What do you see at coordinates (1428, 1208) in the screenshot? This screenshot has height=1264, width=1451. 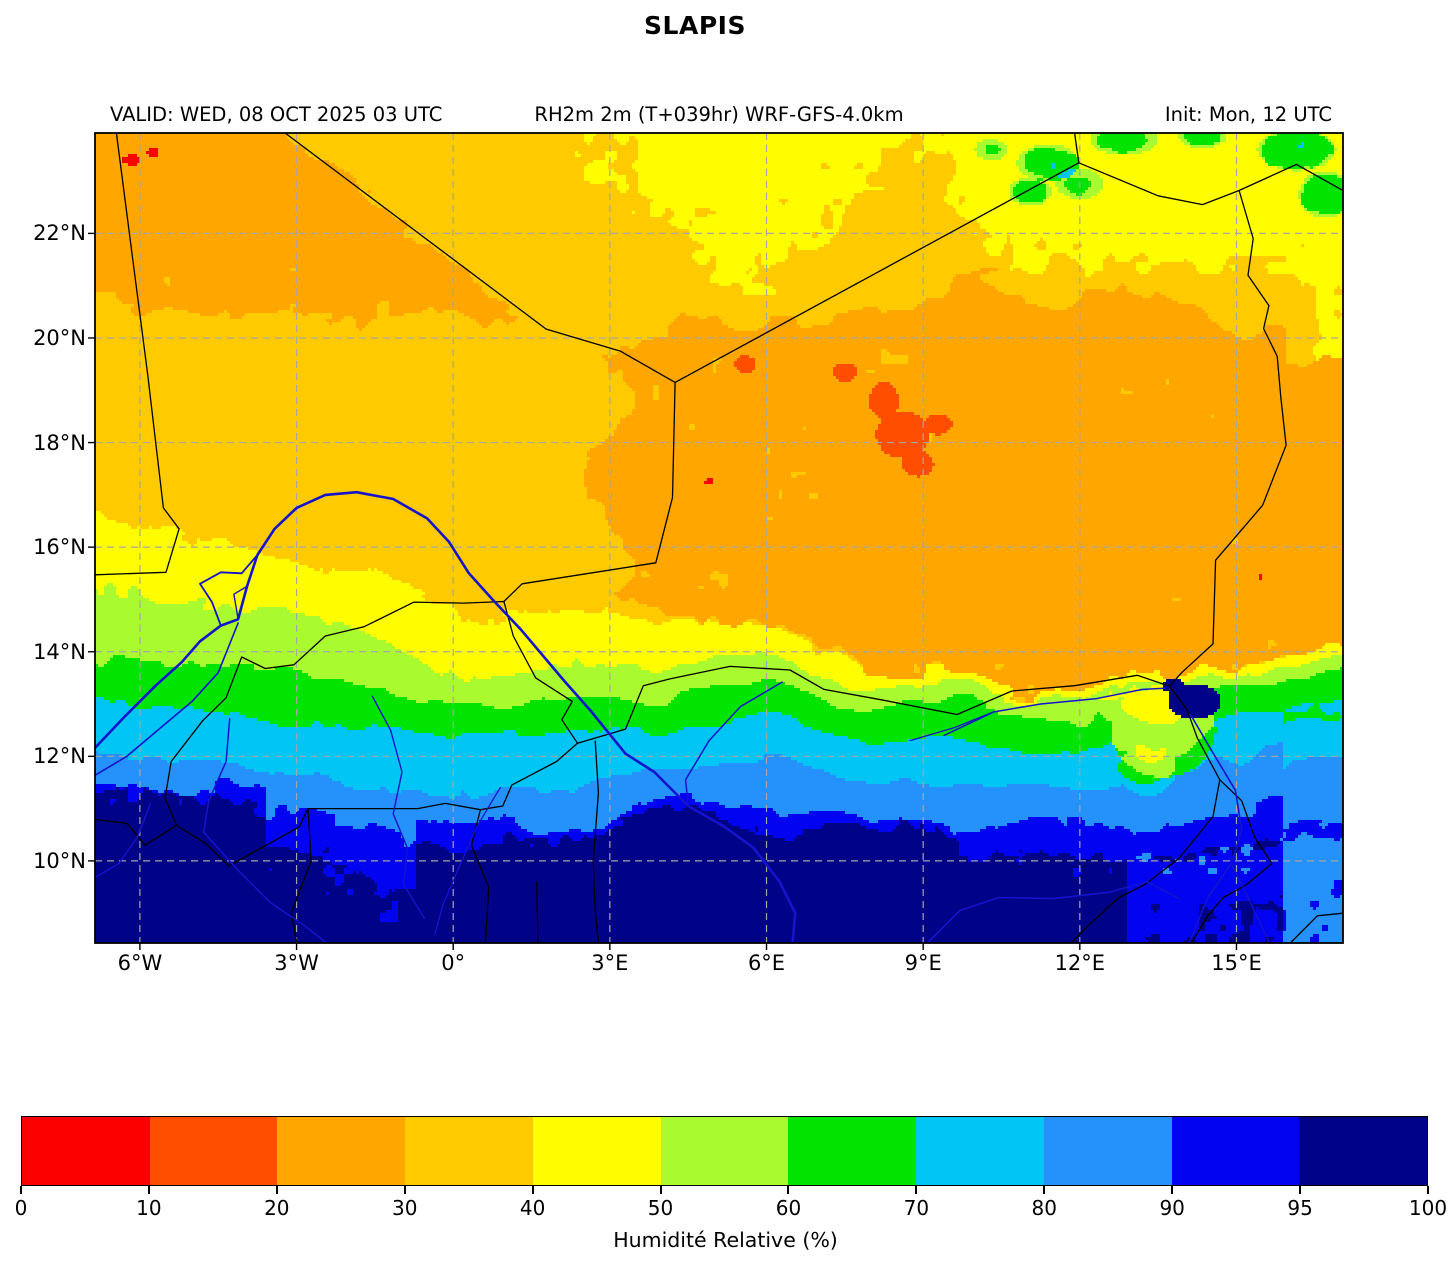 I see `colorbar-tick-label: 100` at bounding box center [1428, 1208].